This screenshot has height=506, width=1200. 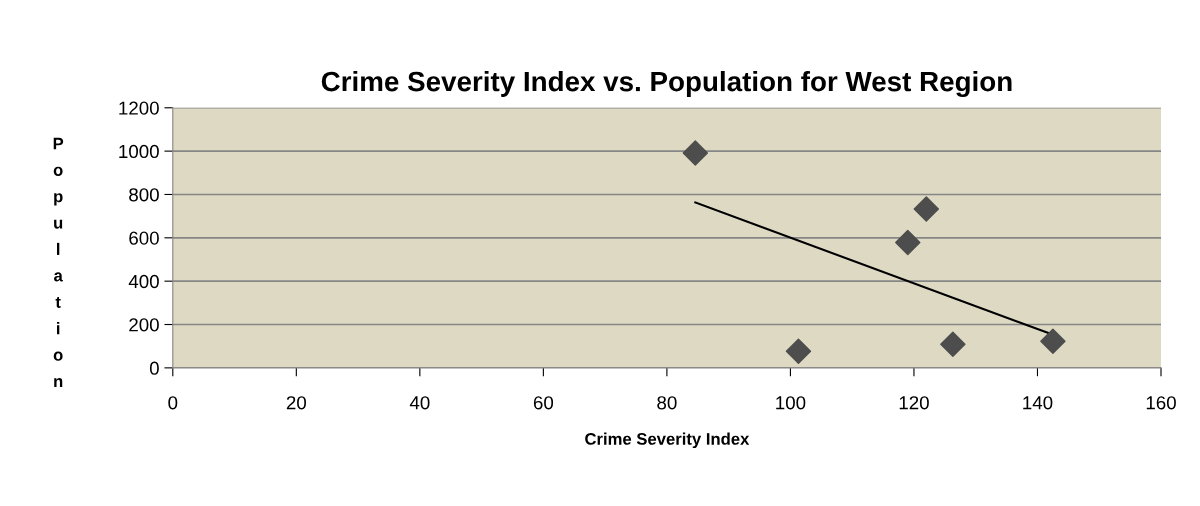 I want to click on y-tick-label: 200, so click(x=144, y=325).